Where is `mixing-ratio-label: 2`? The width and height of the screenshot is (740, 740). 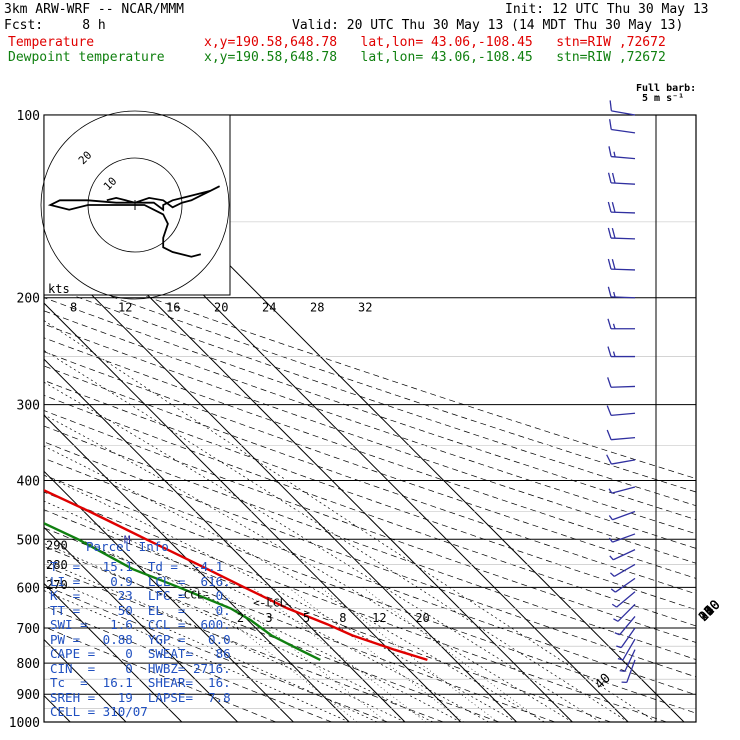 mixing-ratio-label: 2 is located at coordinates (240, 618).